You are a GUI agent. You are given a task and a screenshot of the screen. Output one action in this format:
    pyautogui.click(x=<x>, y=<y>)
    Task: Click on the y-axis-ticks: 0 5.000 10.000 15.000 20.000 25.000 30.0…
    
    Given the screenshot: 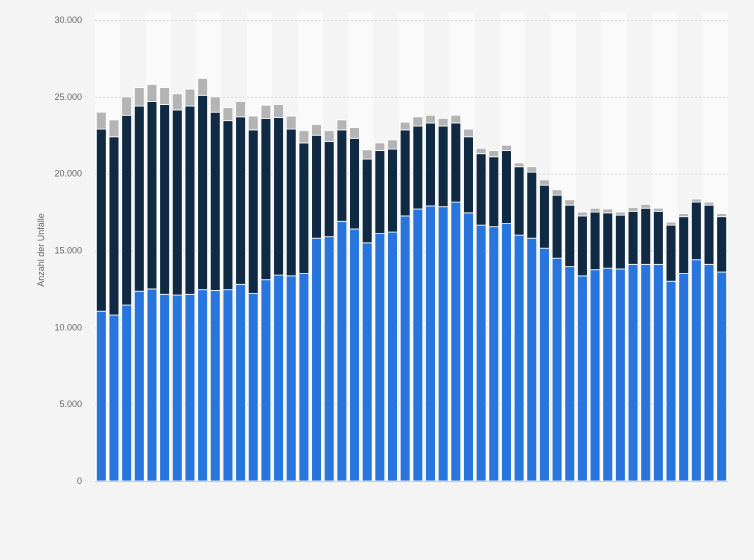 What is the action you would take?
    pyautogui.click(x=68, y=250)
    